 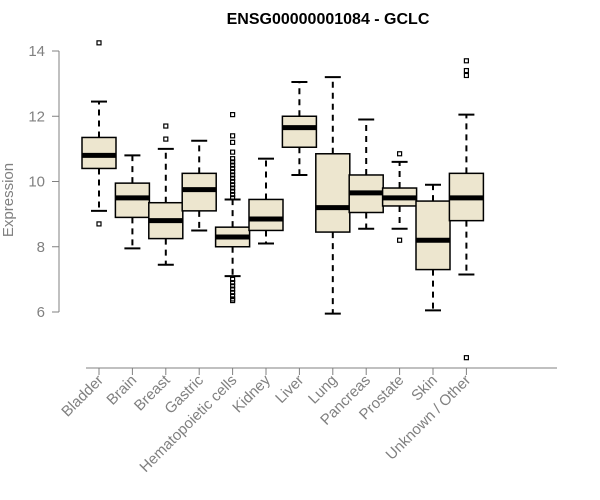 What do you see at coordinates (36, 51) in the screenshot?
I see `y-tick-label: 14` at bounding box center [36, 51].